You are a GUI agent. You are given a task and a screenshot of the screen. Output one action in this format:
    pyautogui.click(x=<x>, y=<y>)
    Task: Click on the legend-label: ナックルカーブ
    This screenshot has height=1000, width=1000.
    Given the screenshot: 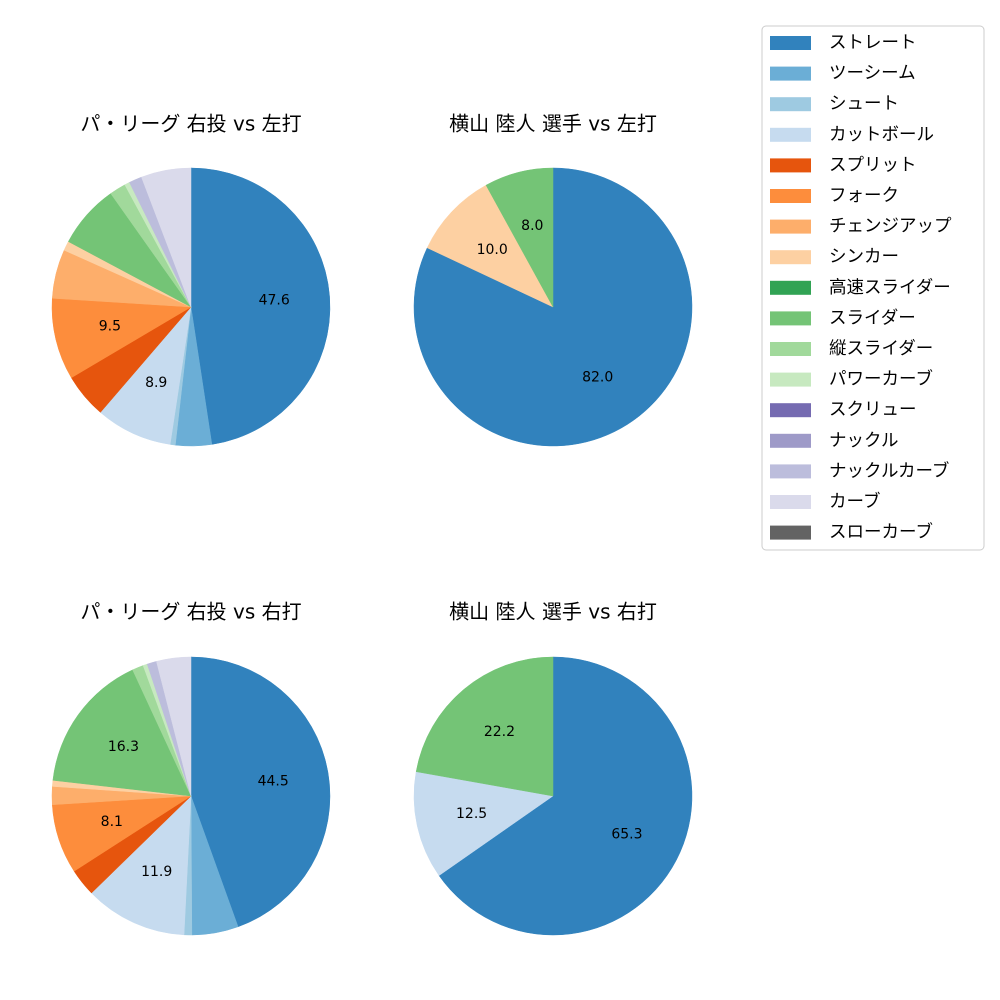 What is the action you would take?
    pyautogui.click(x=889, y=470)
    